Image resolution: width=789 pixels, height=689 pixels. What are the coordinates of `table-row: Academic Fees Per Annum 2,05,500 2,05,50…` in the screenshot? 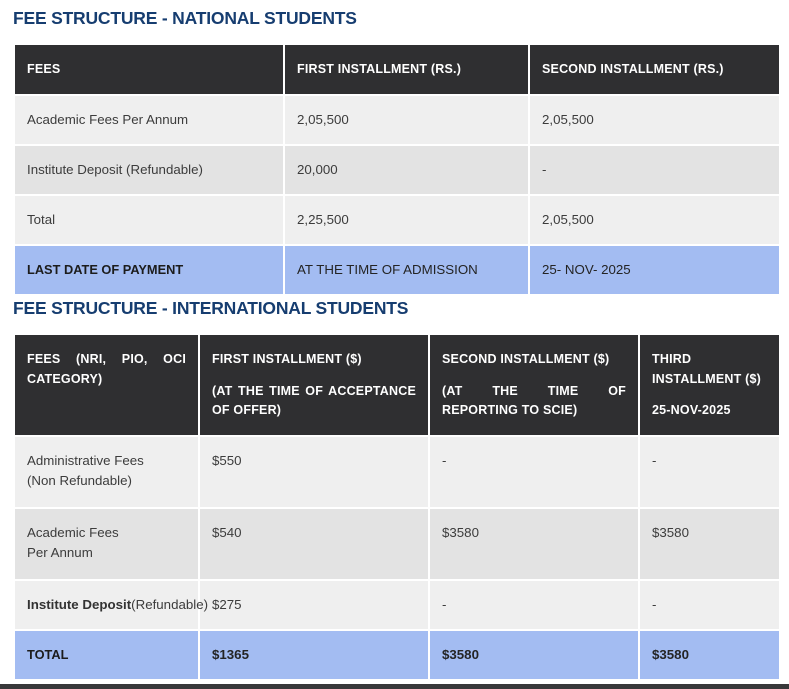 It's located at (397, 120).